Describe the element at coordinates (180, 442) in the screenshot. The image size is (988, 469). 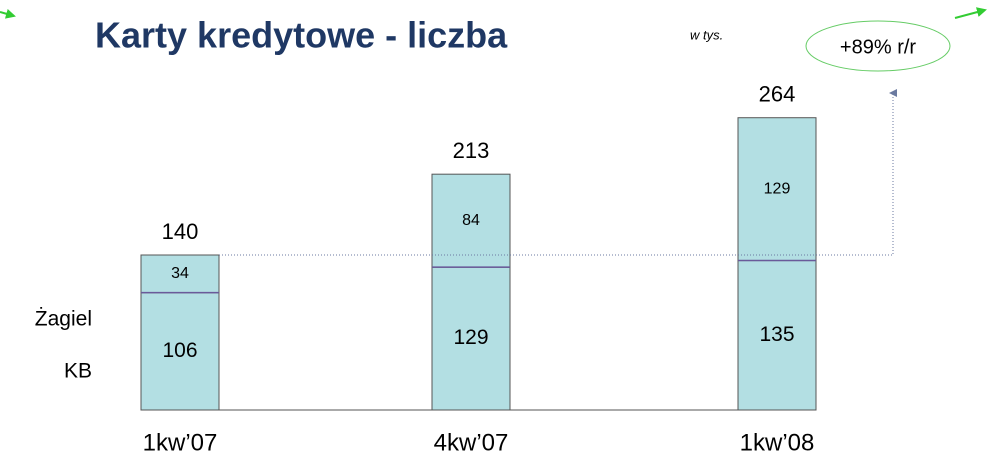
I see `x-tick-label: 1kw’07` at that location.